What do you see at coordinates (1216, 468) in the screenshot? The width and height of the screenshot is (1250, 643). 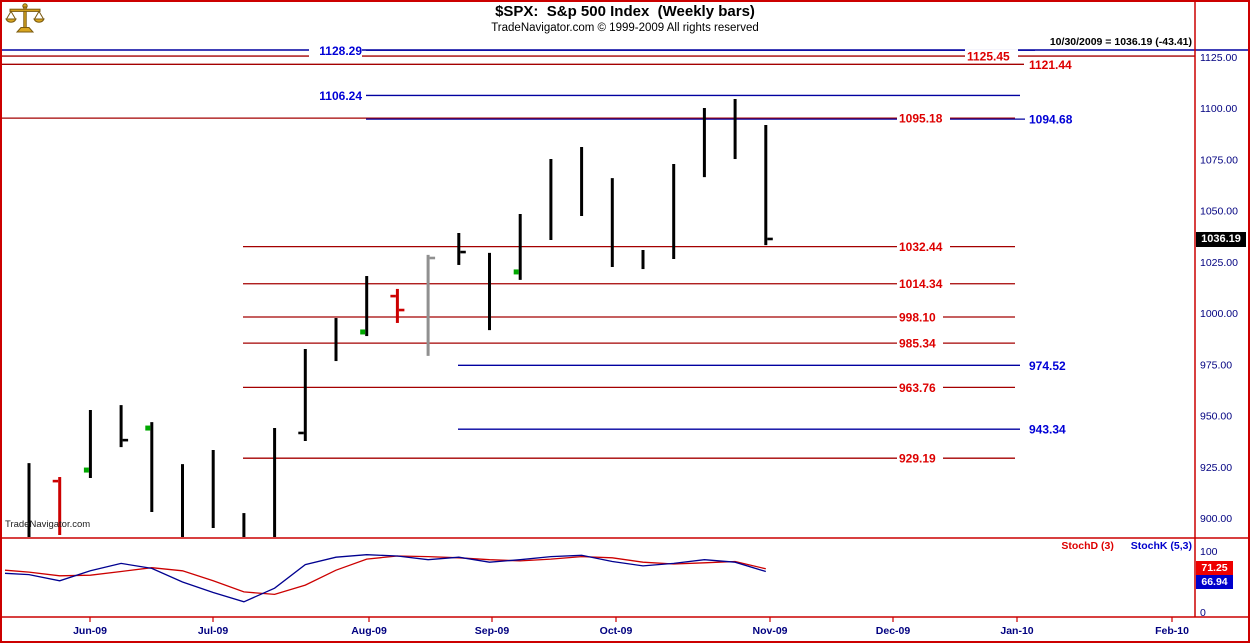 I see `price-axis-label: 925.00` at bounding box center [1216, 468].